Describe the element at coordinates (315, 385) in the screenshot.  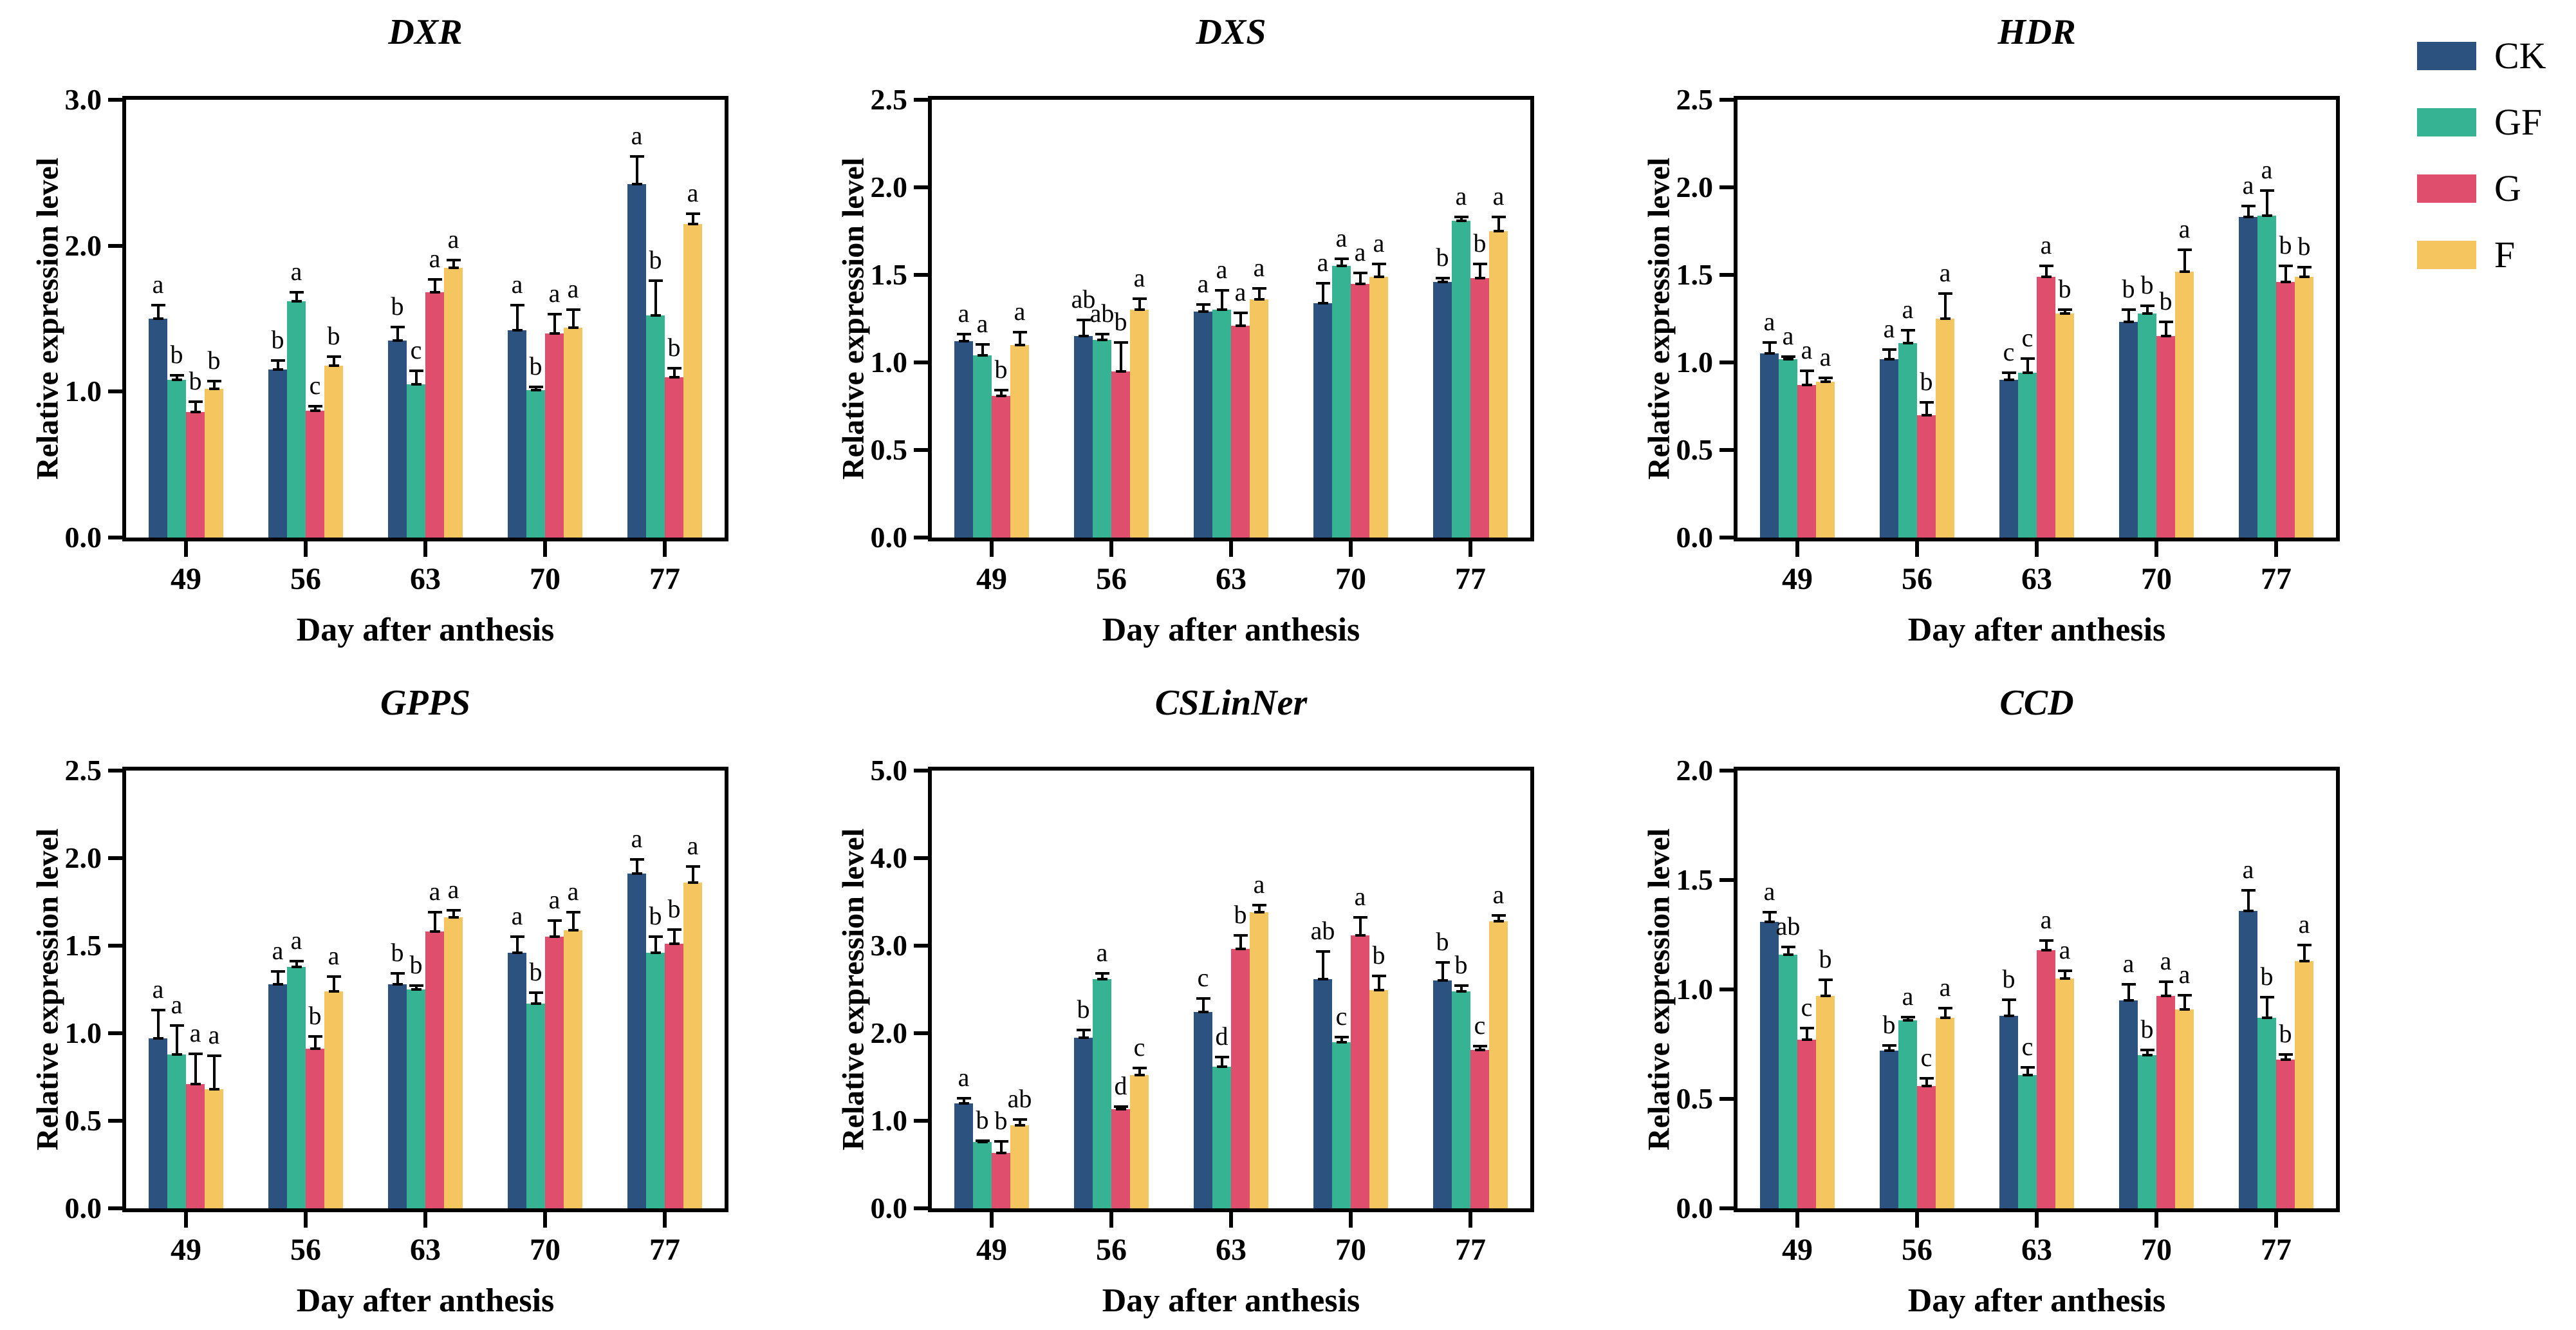
I see `significance-letter: c` at that location.